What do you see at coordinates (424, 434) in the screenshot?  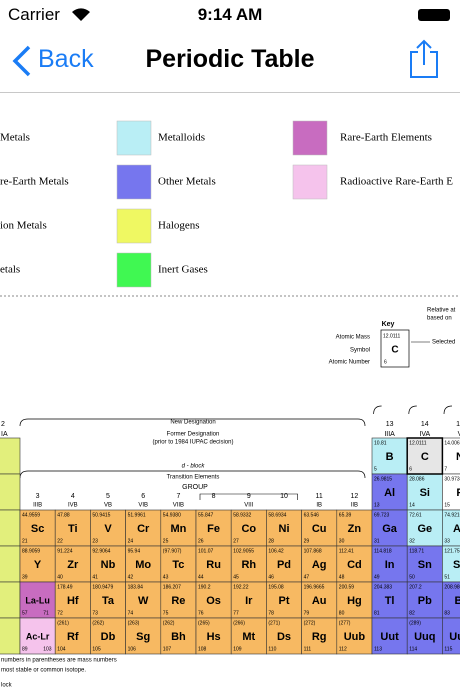 I see `group-former: IVA` at bounding box center [424, 434].